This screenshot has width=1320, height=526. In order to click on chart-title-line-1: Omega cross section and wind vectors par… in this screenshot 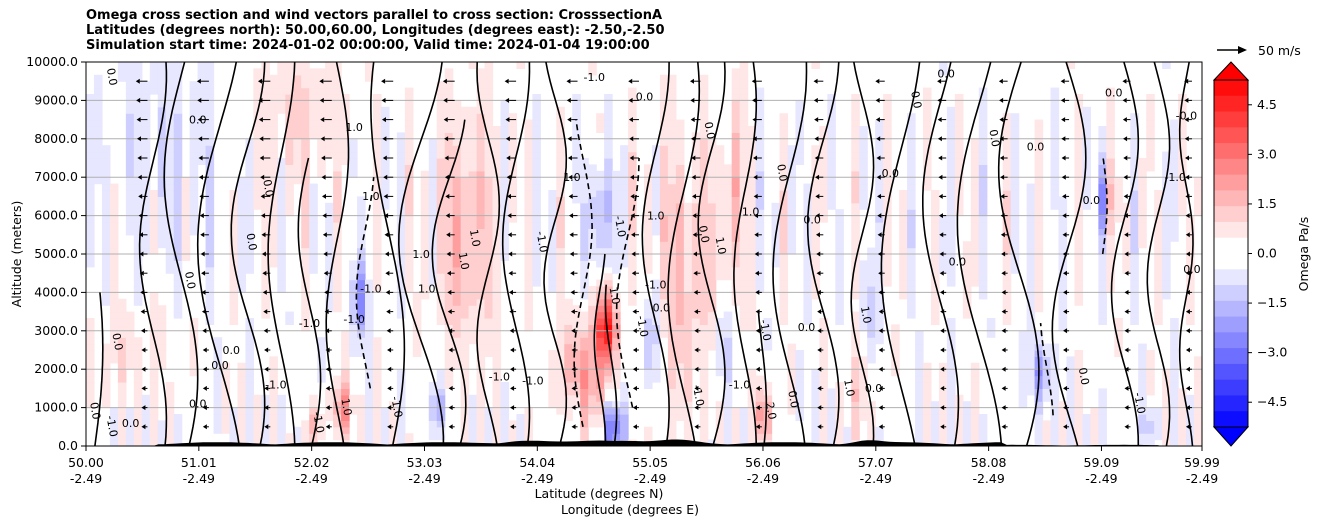, I will do `click(374, 15)`.